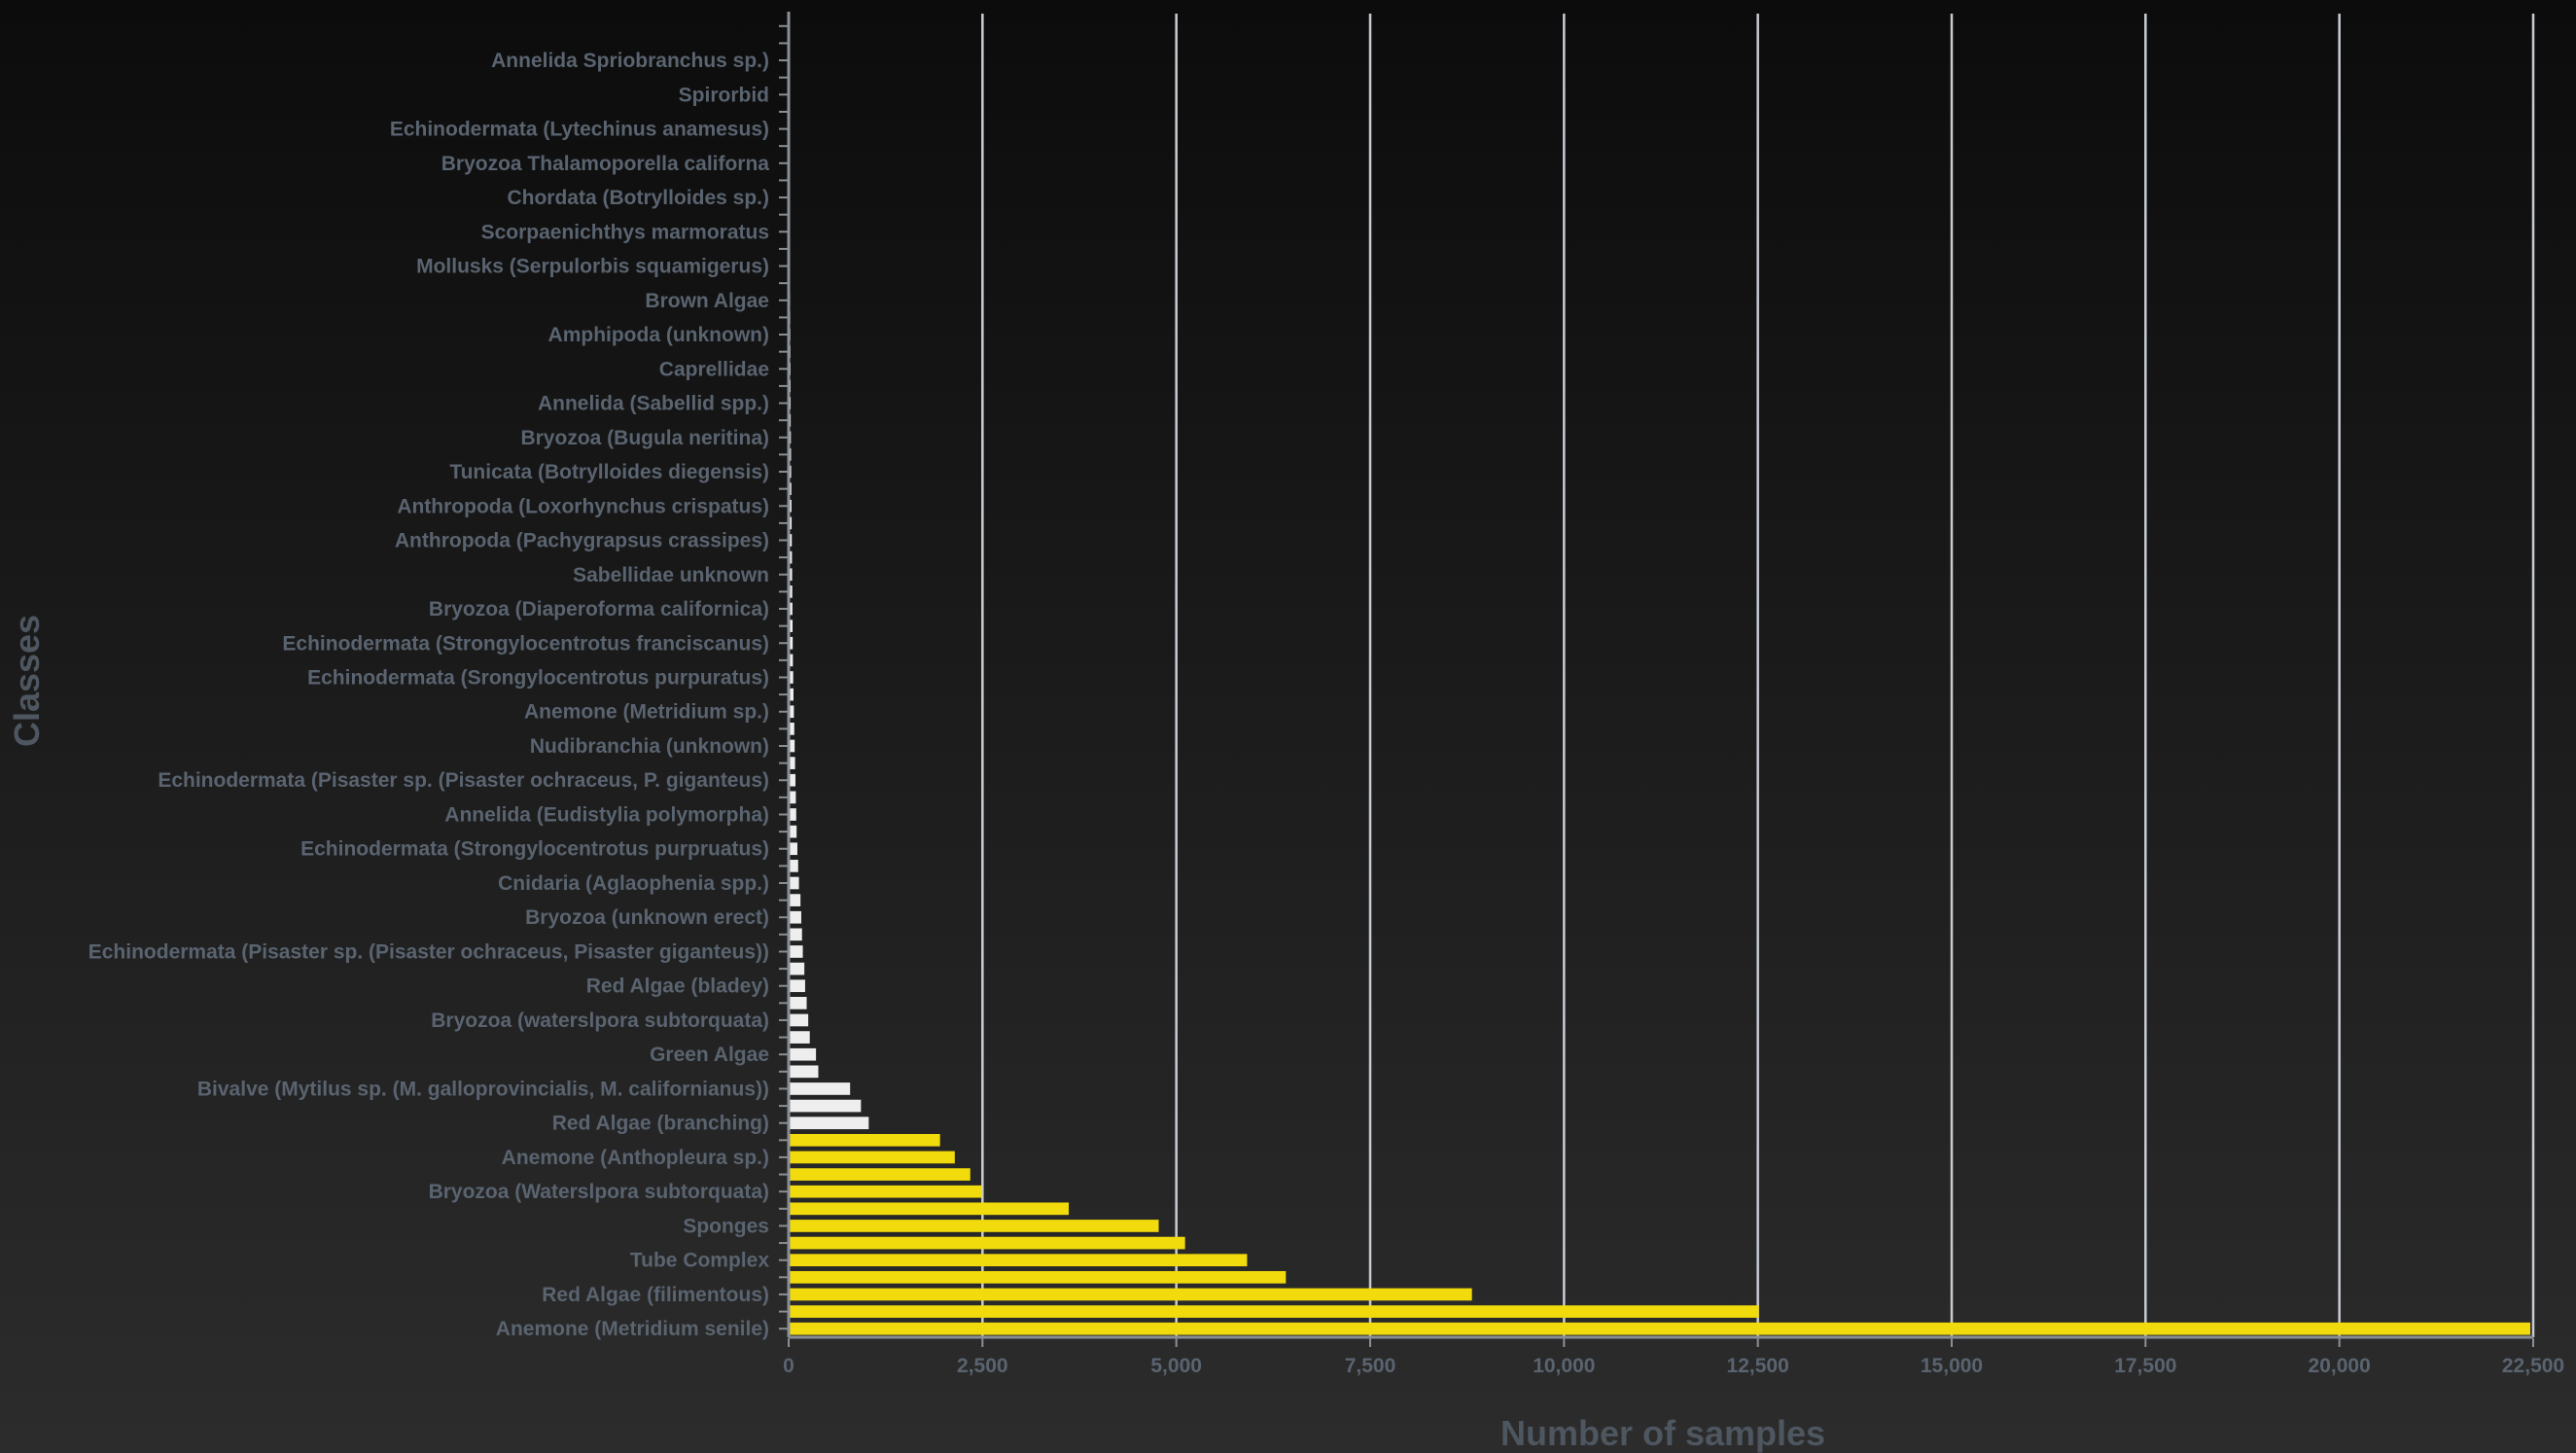 The image size is (2576, 1453). What do you see at coordinates (1371, 1366) in the screenshot?
I see `x-tick-label: 7,500` at bounding box center [1371, 1366].